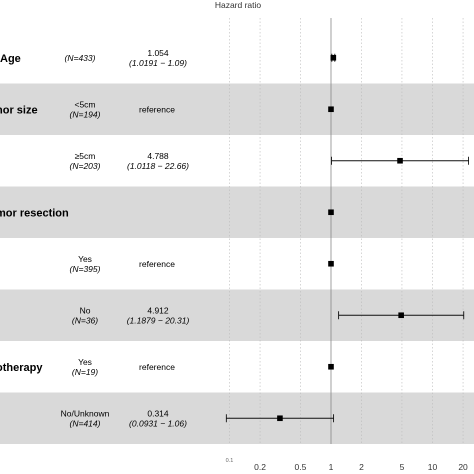 Image resolution: width=474 pixels, height=474 pixels. What do you see at coordinates (158, 53) in the screenshot?
I see `hazard-estimate: 1.054` at bounding box center [158, 53].